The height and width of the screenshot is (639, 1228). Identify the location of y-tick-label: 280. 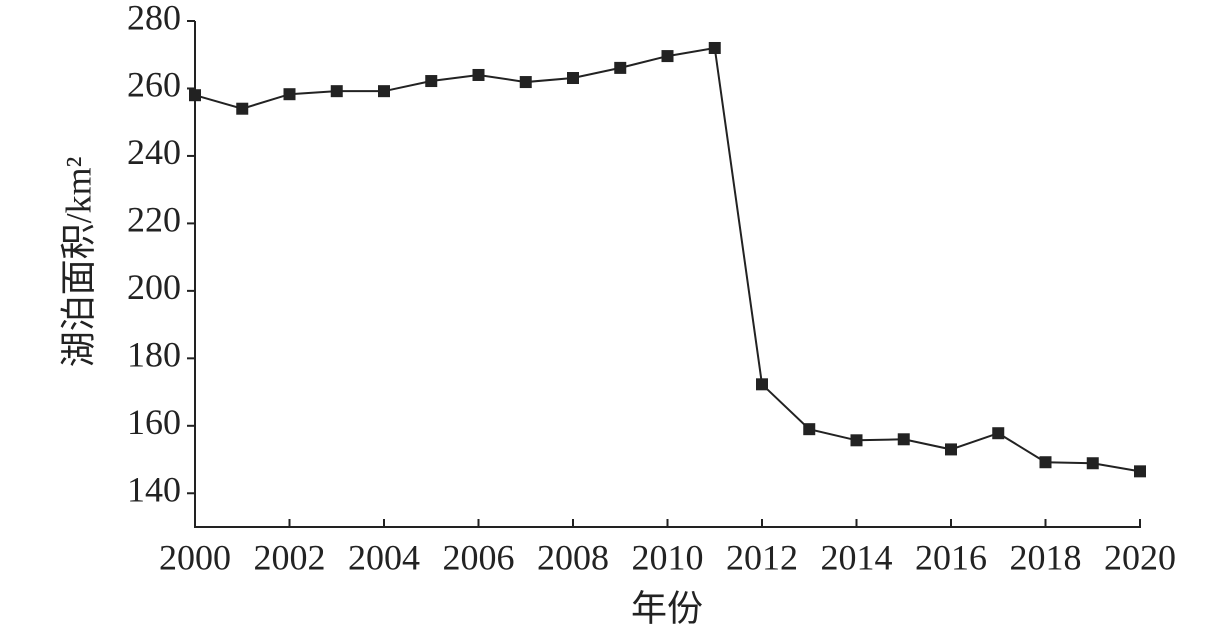
(154, 18).